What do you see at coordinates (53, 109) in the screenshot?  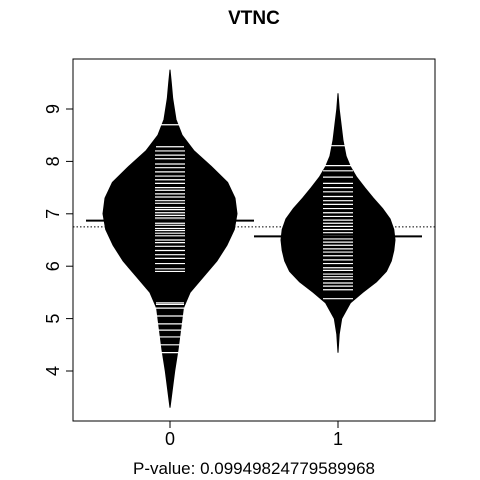 I see `y-tick-label-9: 9` at bounding box center [53, 109].